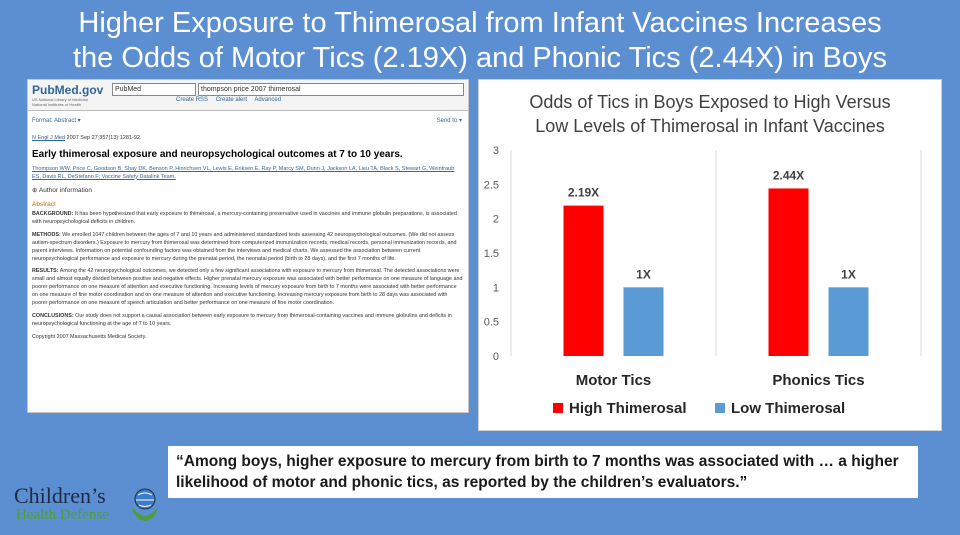  What do you see at coordinates (154, 89) in the screenshot?
I see `database-select: PubMed` at bounding box center [154, 89].